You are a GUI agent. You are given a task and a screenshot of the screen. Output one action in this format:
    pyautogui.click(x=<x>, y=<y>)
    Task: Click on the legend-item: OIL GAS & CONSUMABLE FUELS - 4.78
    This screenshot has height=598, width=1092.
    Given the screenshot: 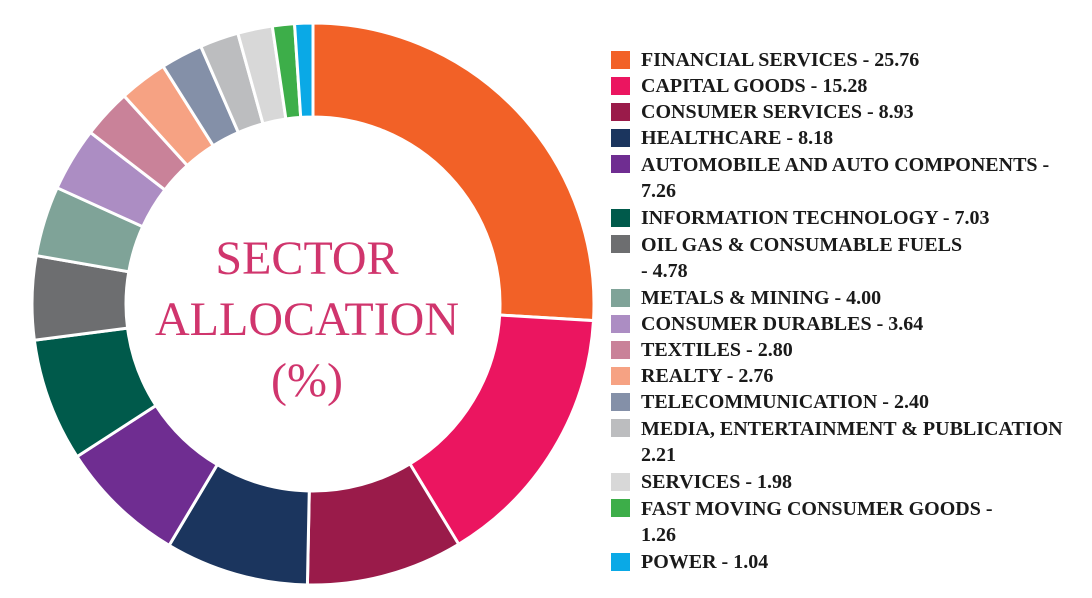 What is the action you would take?
    pyautogui.click(x=846, y=258)
    